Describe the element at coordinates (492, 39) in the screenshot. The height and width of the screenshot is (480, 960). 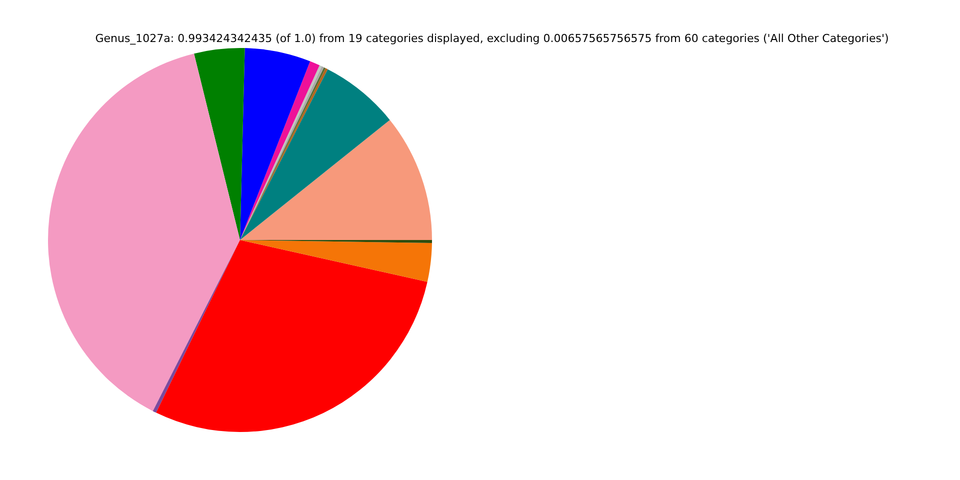
I see `text: Genus_1027a: 0.993424342435 (of 1.0) from 19 categories displayed, excluding 0.00657565756575 from 60 categories ('All Other Categories')` at that location.